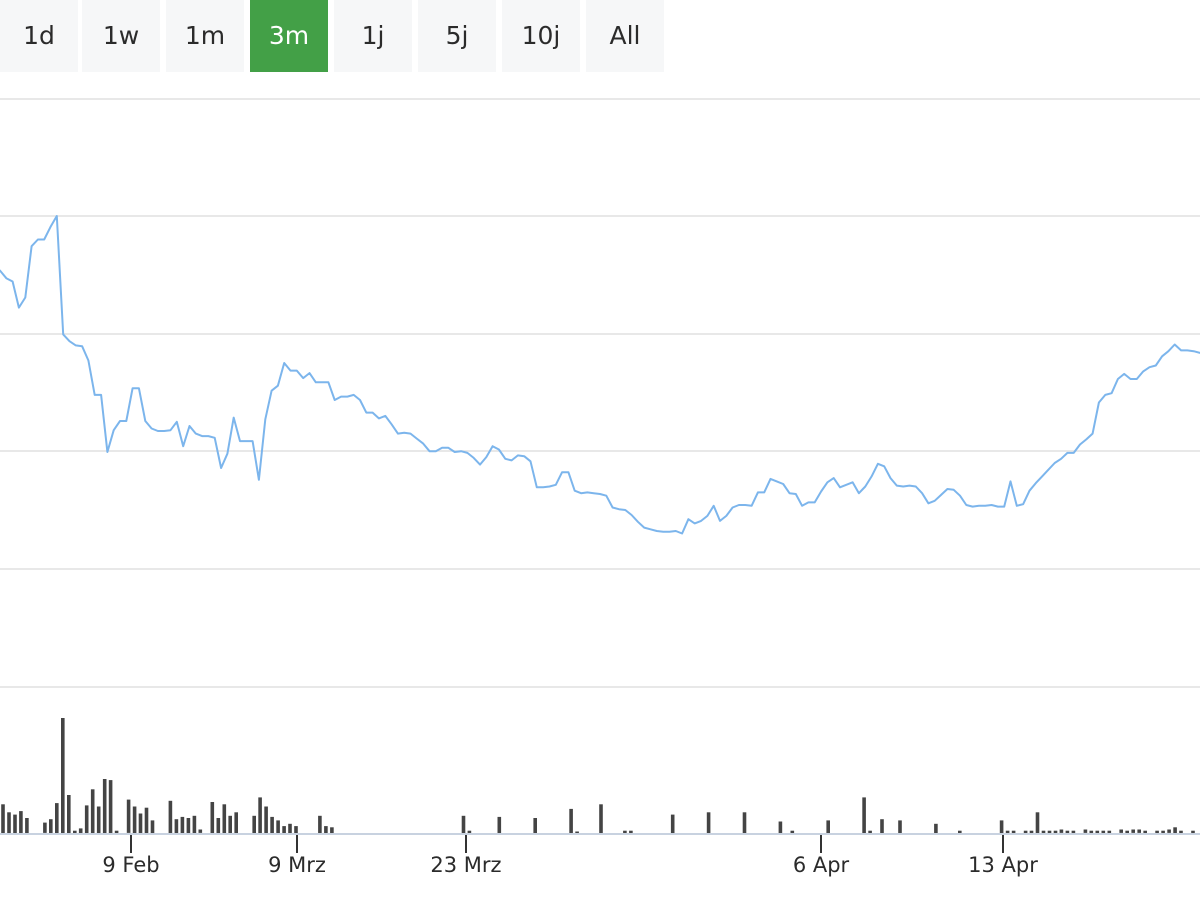 This screenshot has height=900, width=1200. What do you see at coordinates (457, 36) in the screenshot?
I see `range-button-5j: 5j` at bounding box center [457, 36].